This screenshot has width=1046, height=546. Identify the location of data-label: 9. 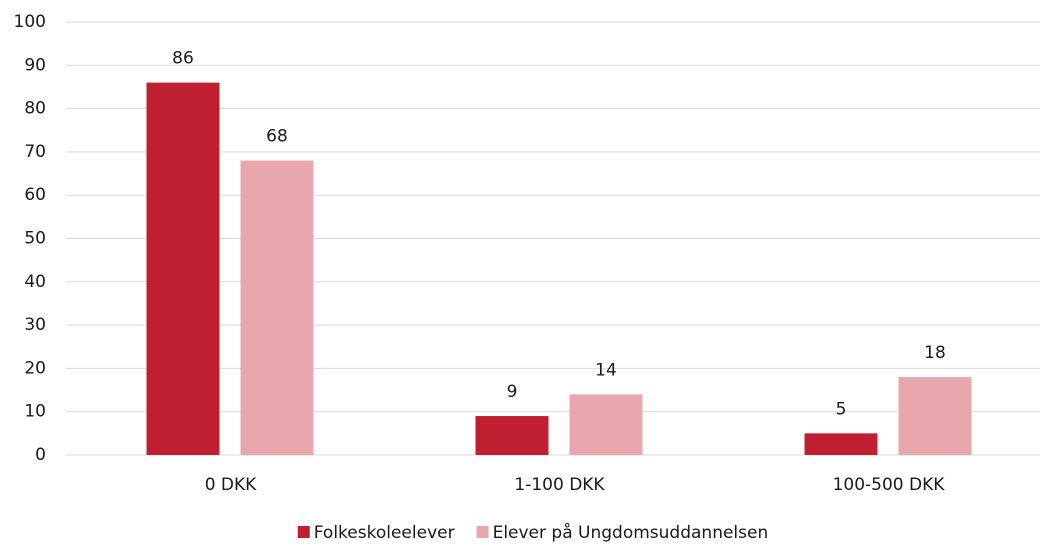
(512, 392).